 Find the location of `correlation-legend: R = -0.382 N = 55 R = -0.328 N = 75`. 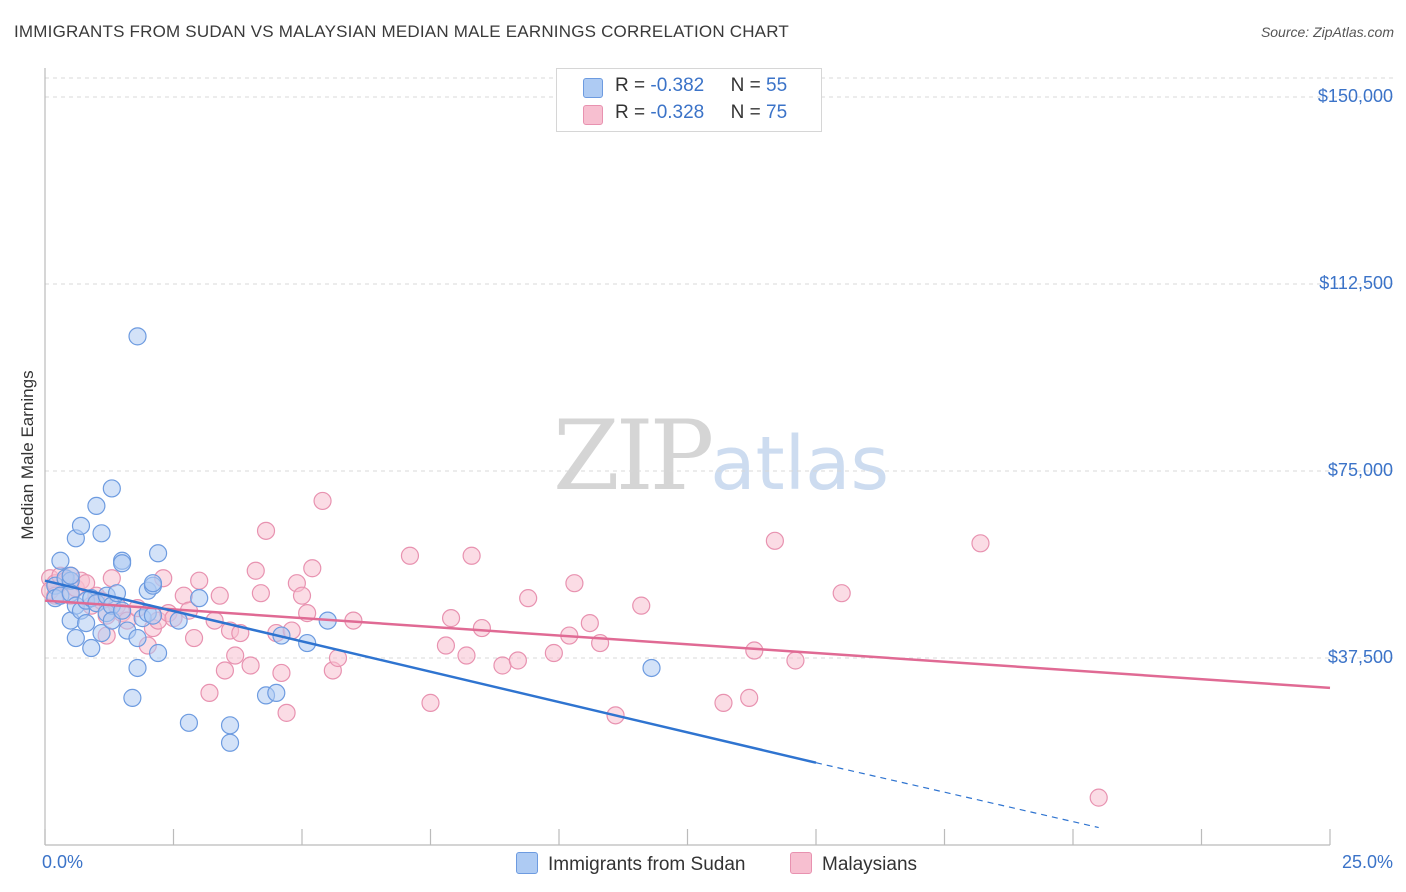

correlation-legend: R = -0.382 N = 55 R = -0.328 N = 75 is located at coordinates (689, 100).